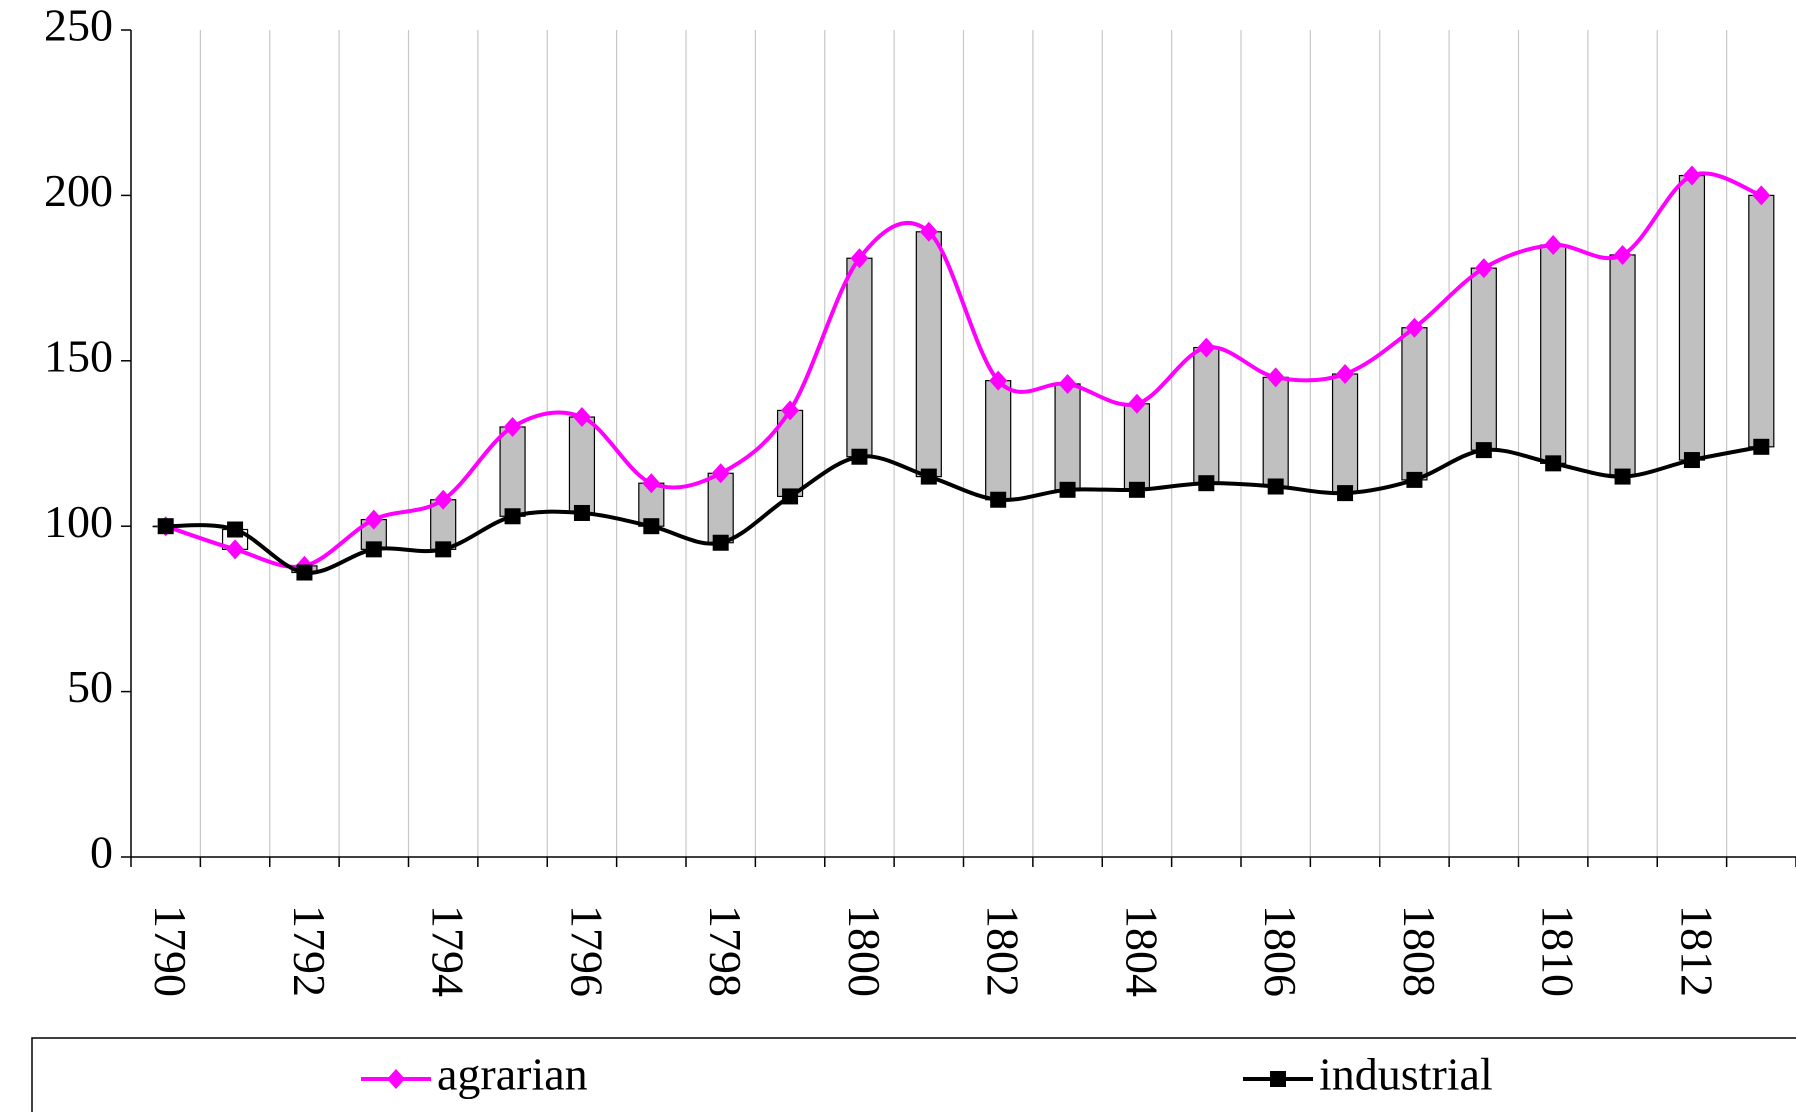  What do you see at coordinates (1696, 951) in the screenshot?
I see `x-tick-label: 1812` at bounding box center [1696, 951].